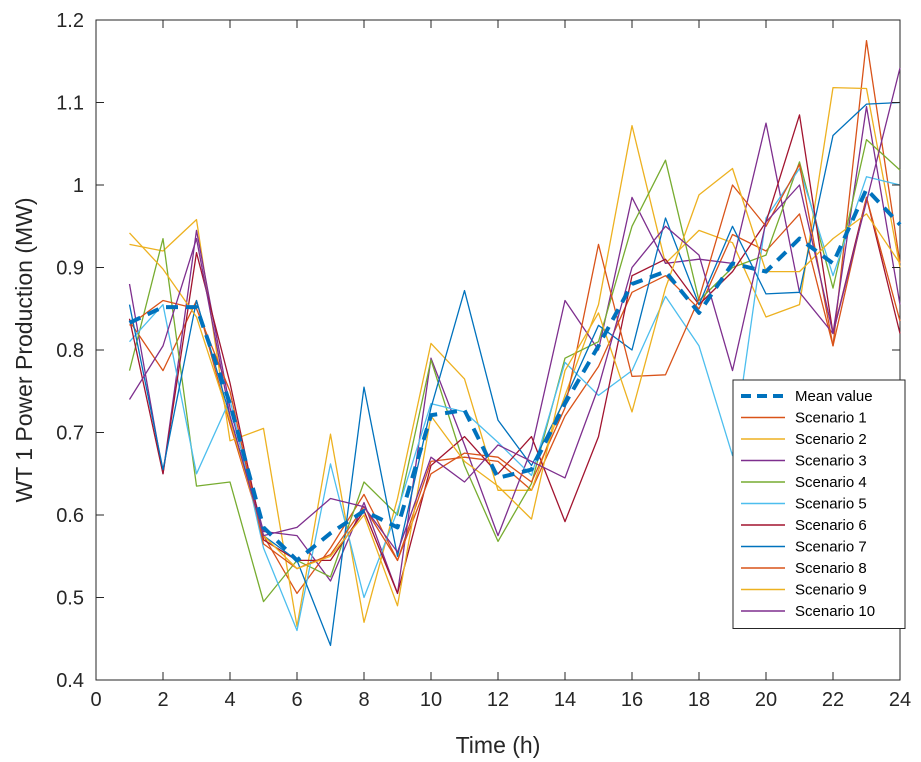 This screenshot has height=762, width=921. Describe the element at coordinates (831, 504) in the screenshot. I see `legend-label: Scenario 5` at that location.